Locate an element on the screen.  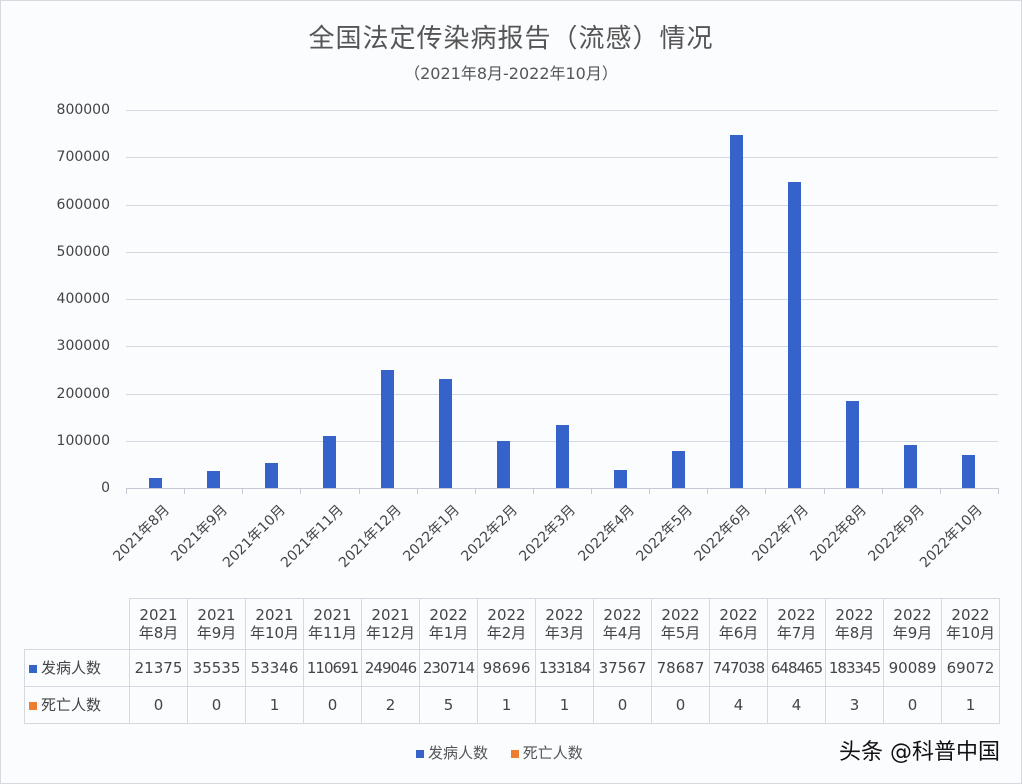
table-cell: 2 is located at coordinates (390, 705).